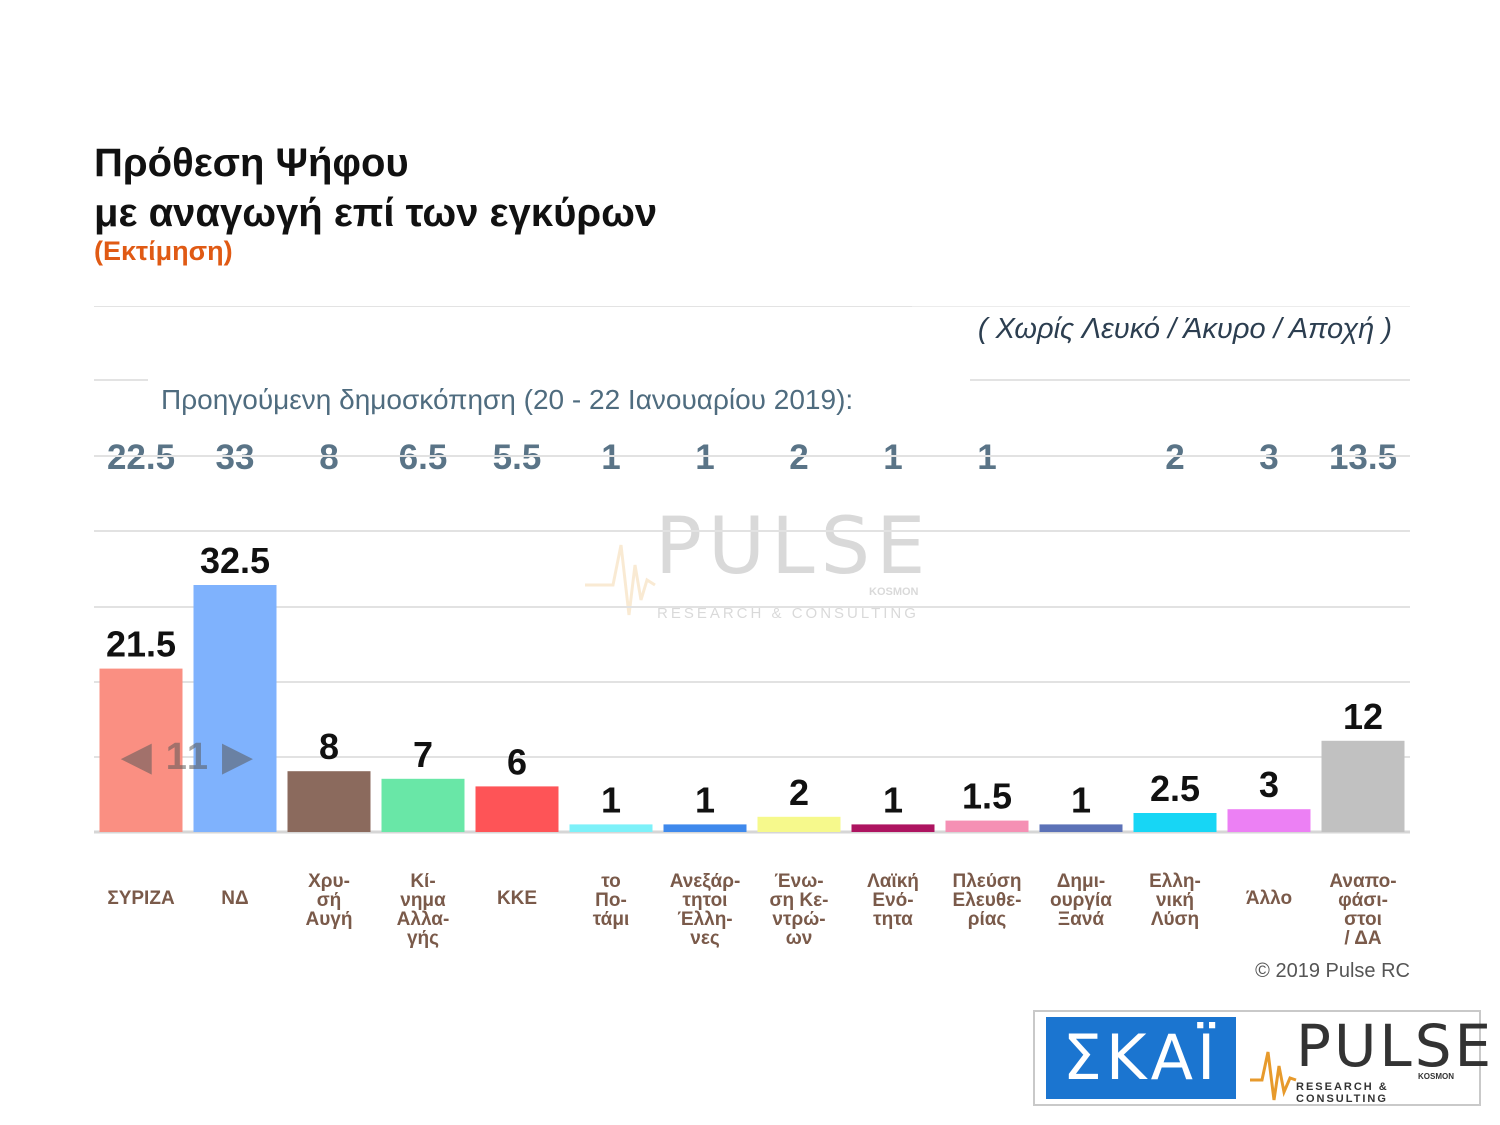 The width and height of the screenshot is (1500, 1125). What do you see at coordinates (1363, 881) in the screenshot?
I see `category-label-line: Αναπο-` at bounding box center [1363, 881].